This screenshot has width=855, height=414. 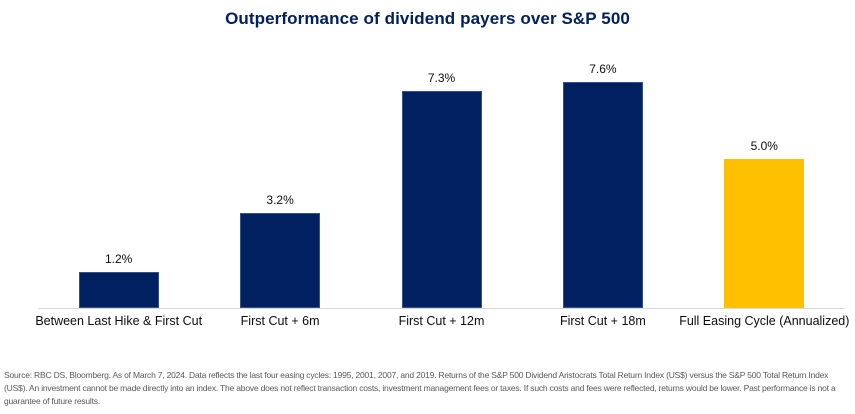 What do you see at coordinates (441, 321) in the screenshot?
I see `category-label-3: First Cut + 12m` at bounding box center [441, 321].